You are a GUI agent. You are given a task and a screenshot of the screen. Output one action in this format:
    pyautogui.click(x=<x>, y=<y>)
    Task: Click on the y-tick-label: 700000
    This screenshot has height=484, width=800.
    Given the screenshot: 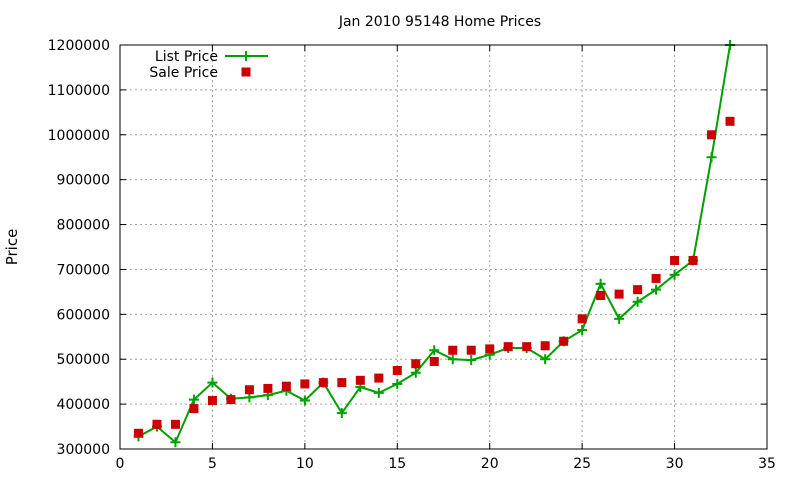 What is the action you would take?
    pyautogui.click(x=83, y=270)
    